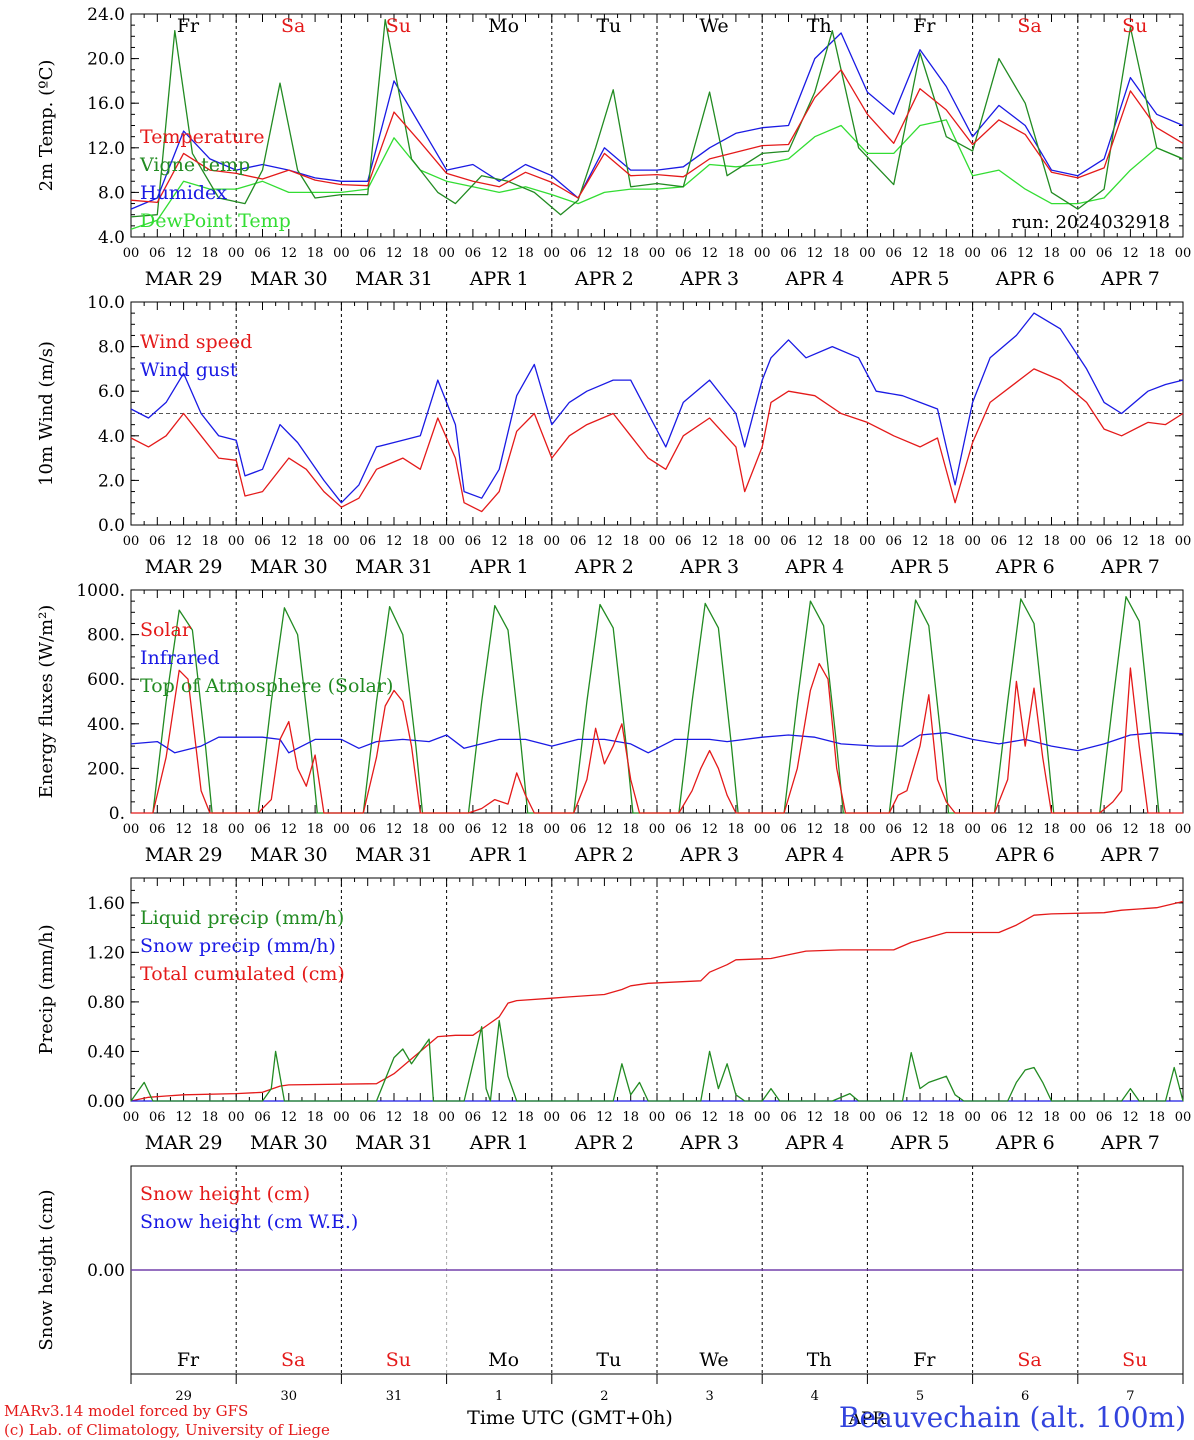 Image resolution: width=1194 pixels, height=1440 pixels. What do you see at coordinates (570, 1418) in the screenshot?
I see `x-axis-label: Time UTC (GMT+0h)` at bounding box center [570, 1418].